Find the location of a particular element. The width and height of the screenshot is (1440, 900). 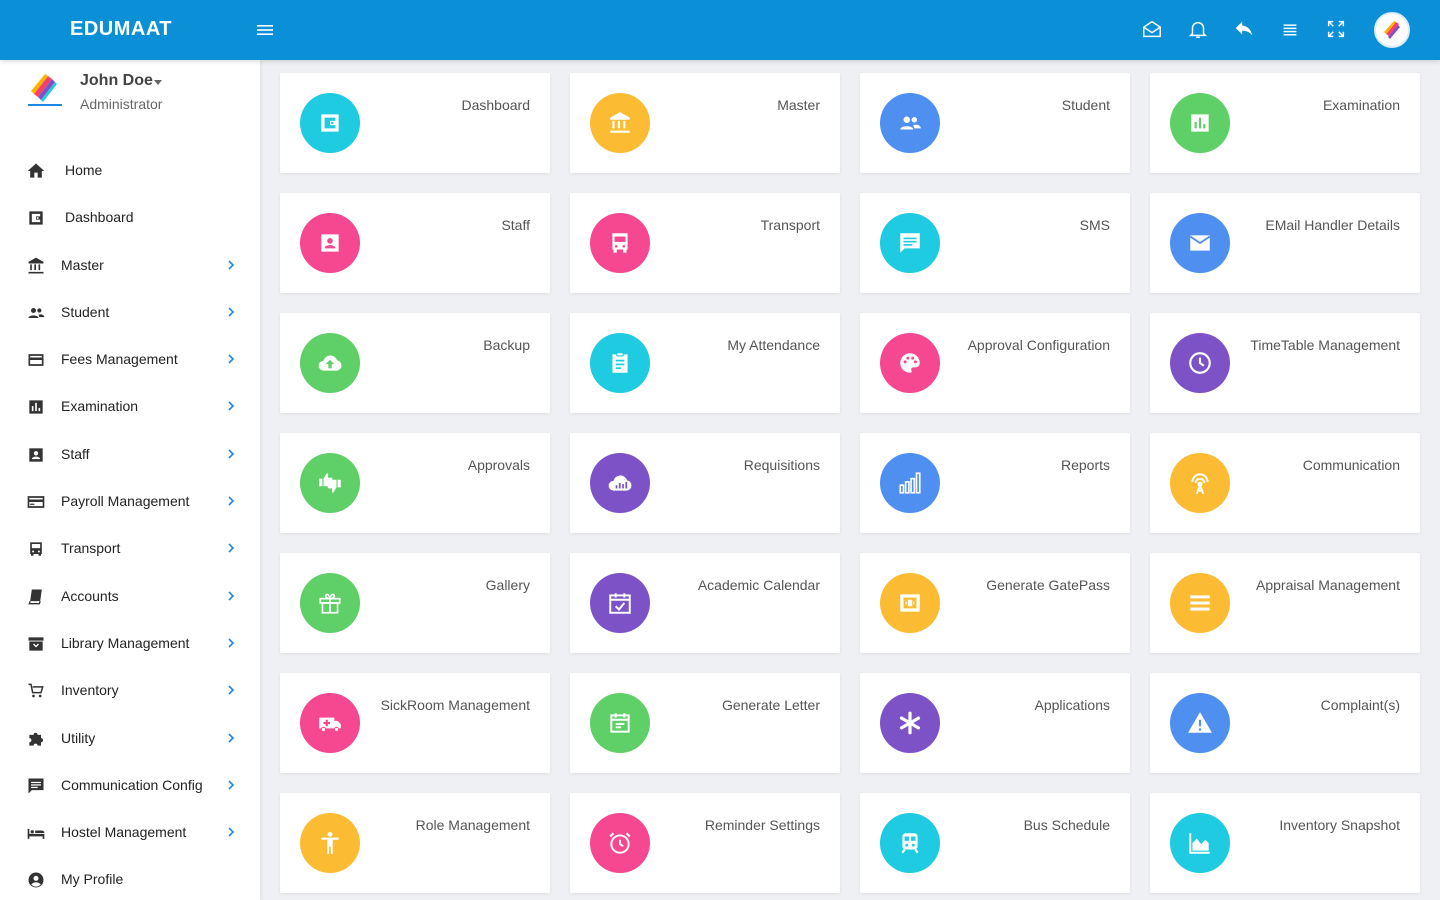

module-label: Gallery is located at coordinates (507, 585).